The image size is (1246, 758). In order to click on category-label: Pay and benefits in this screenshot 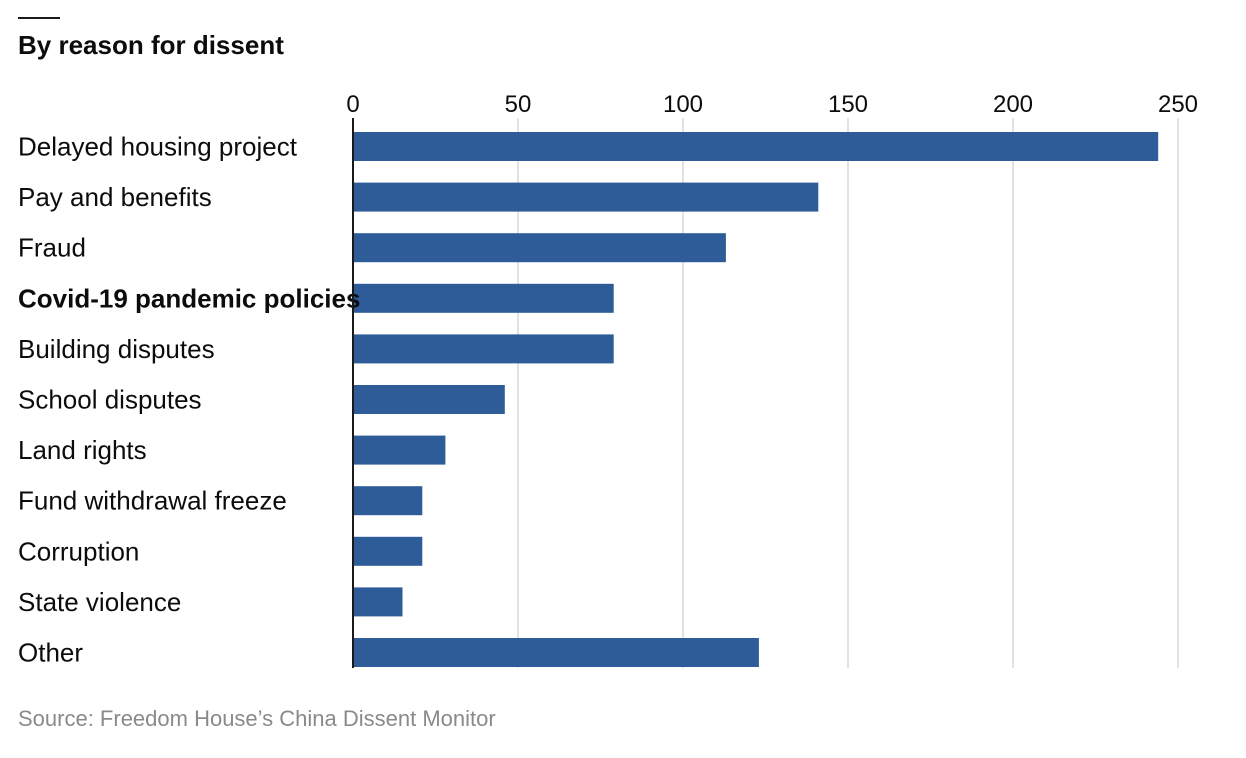, I will do `click(115, 197)`.